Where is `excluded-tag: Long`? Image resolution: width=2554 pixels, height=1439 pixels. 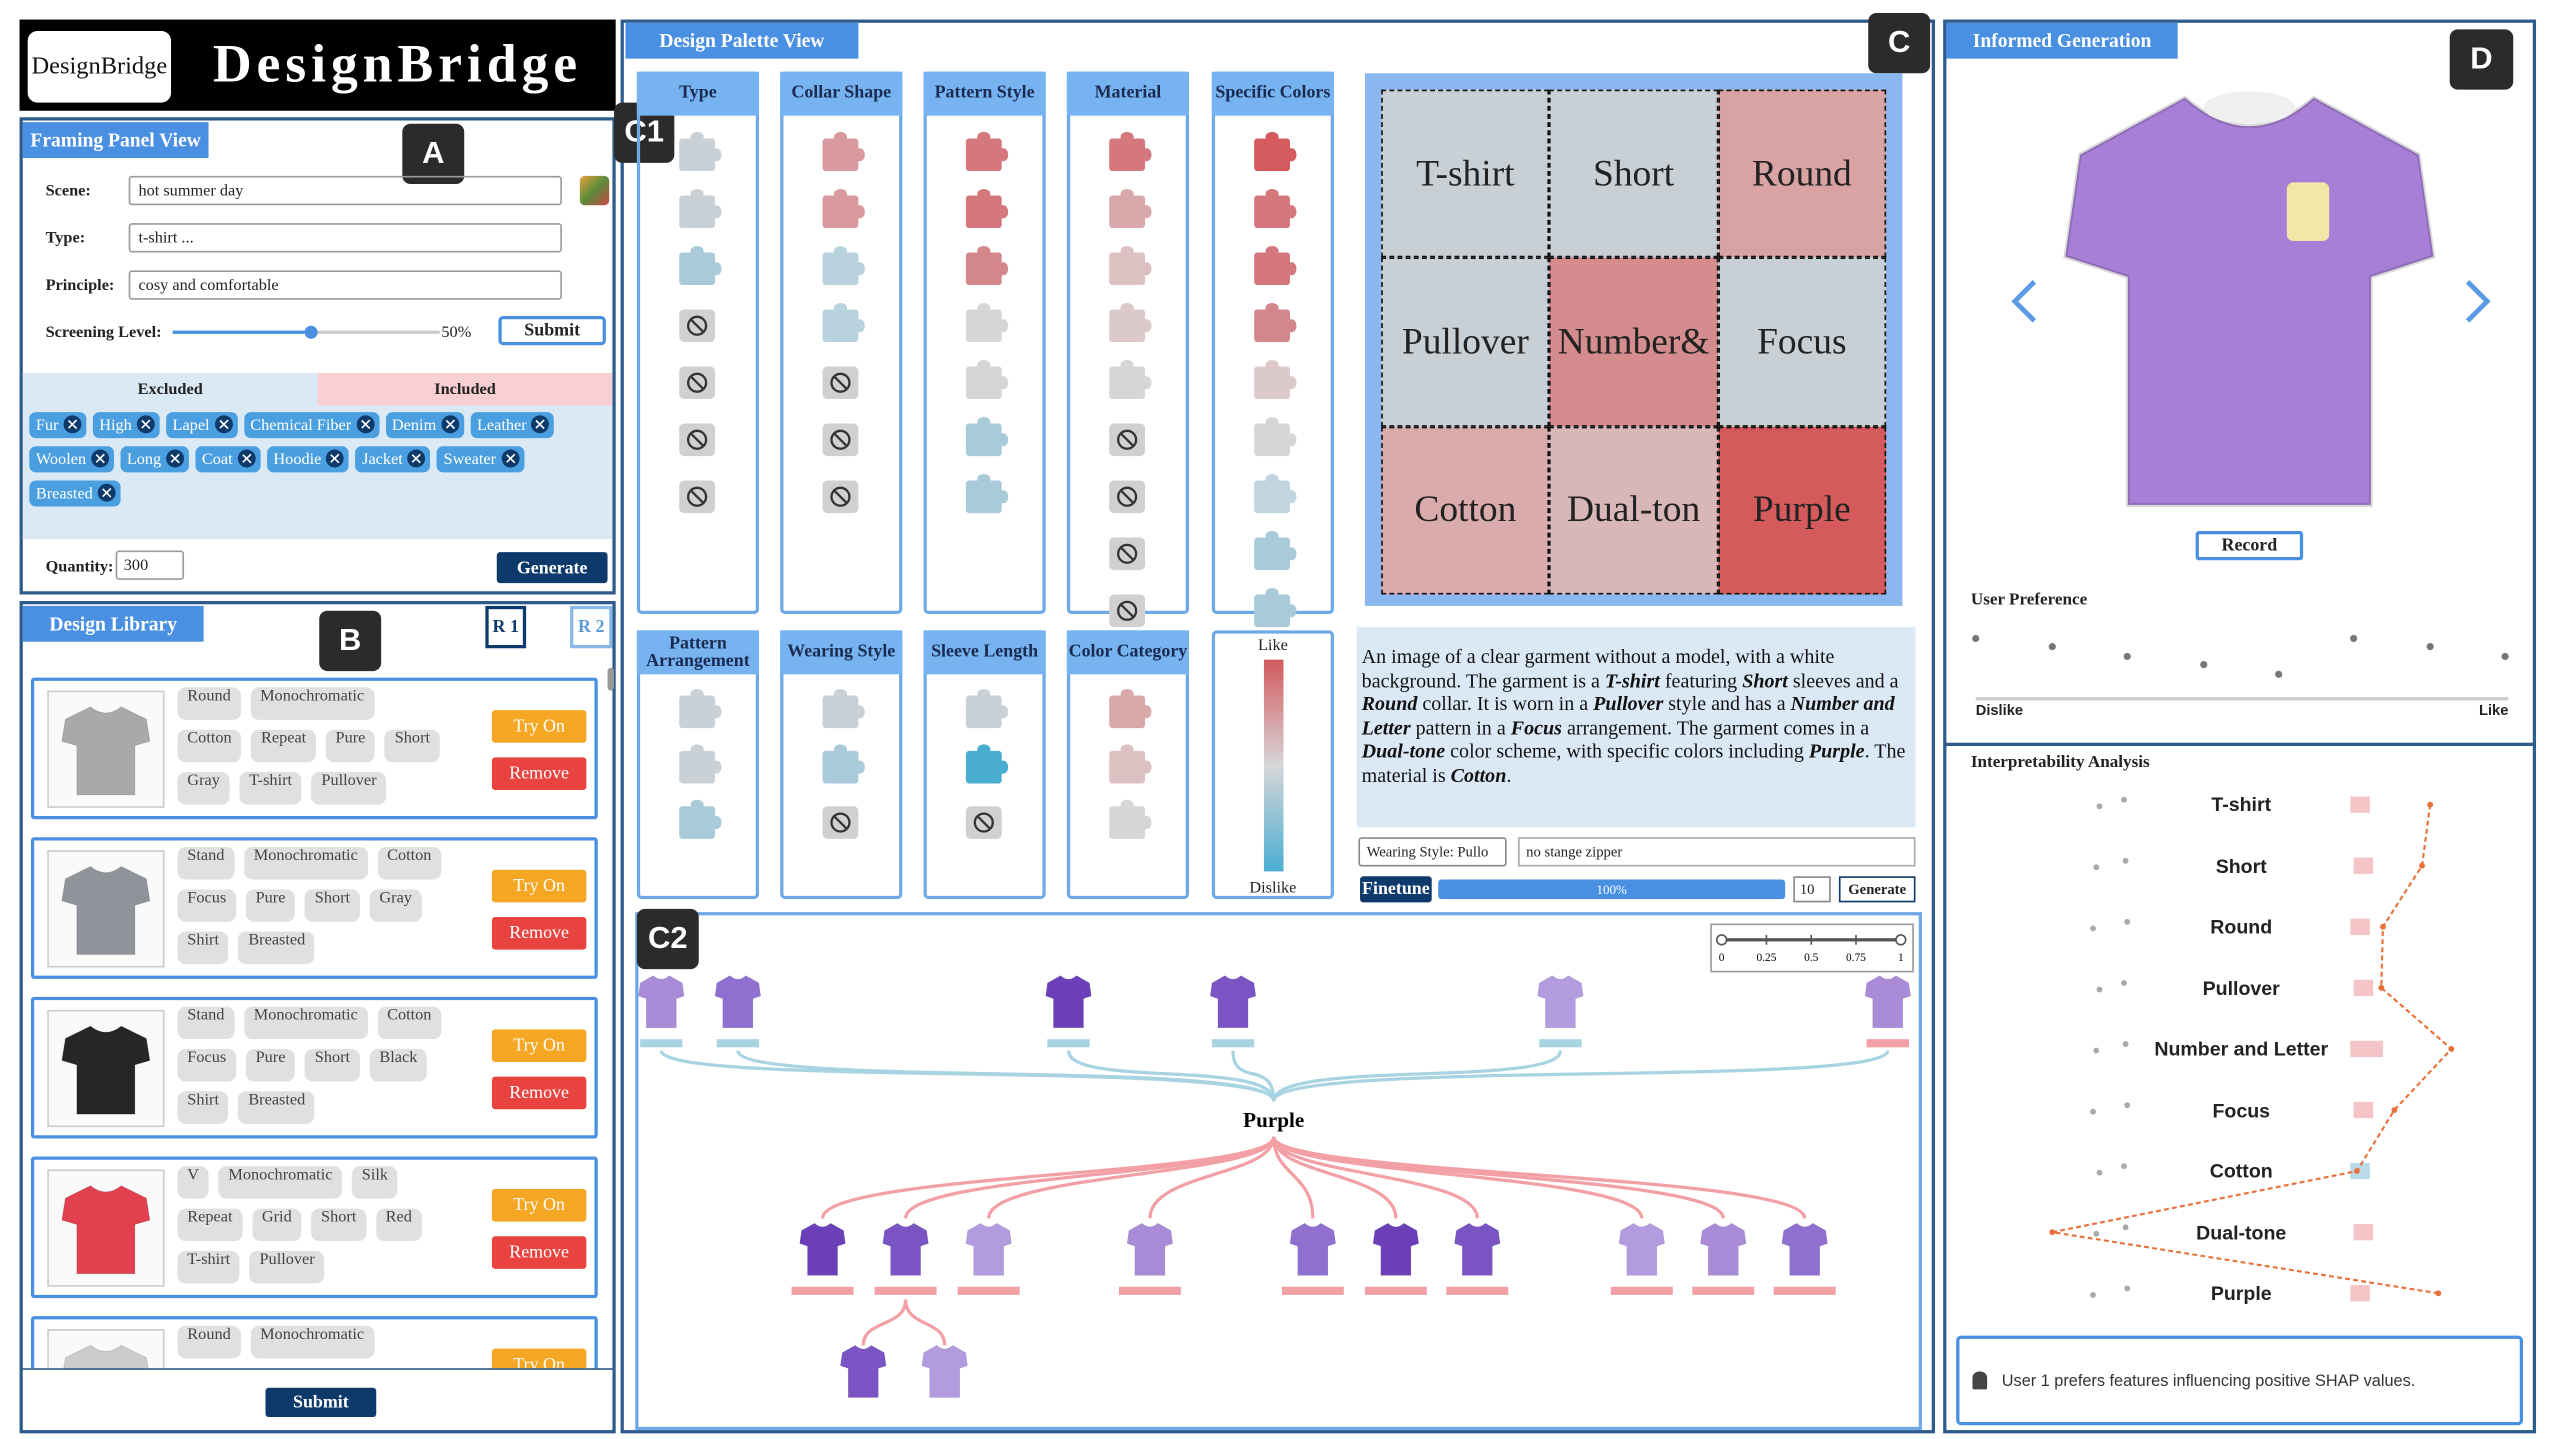 excluded-tag: Long is located at coordinates (154, 459).